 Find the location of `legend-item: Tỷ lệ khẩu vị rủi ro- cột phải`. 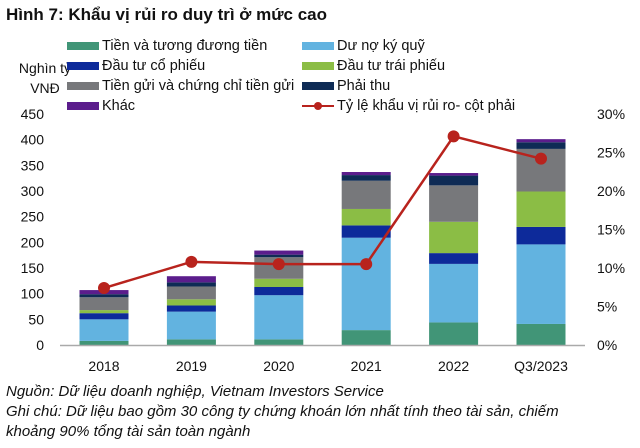

legend-item: Tỷ lệ khẩu vị rủi ro- cột phải is located at coordinates (408, 106).